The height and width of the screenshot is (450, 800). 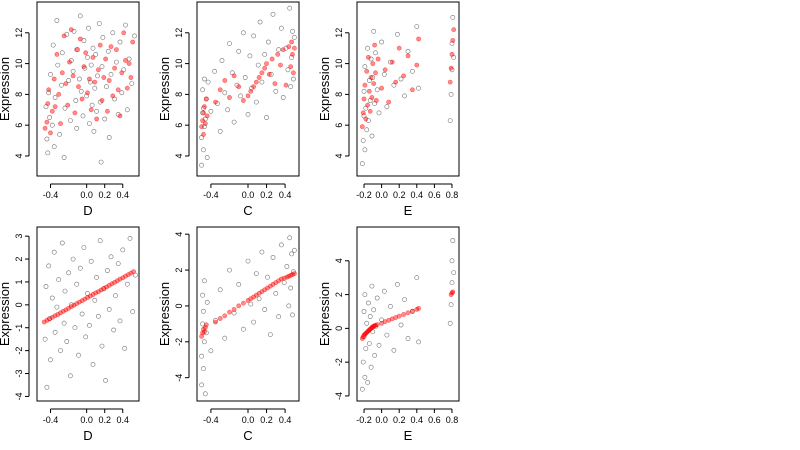 I want to click on y-tick-label: 12, so click(x=339, y=33).